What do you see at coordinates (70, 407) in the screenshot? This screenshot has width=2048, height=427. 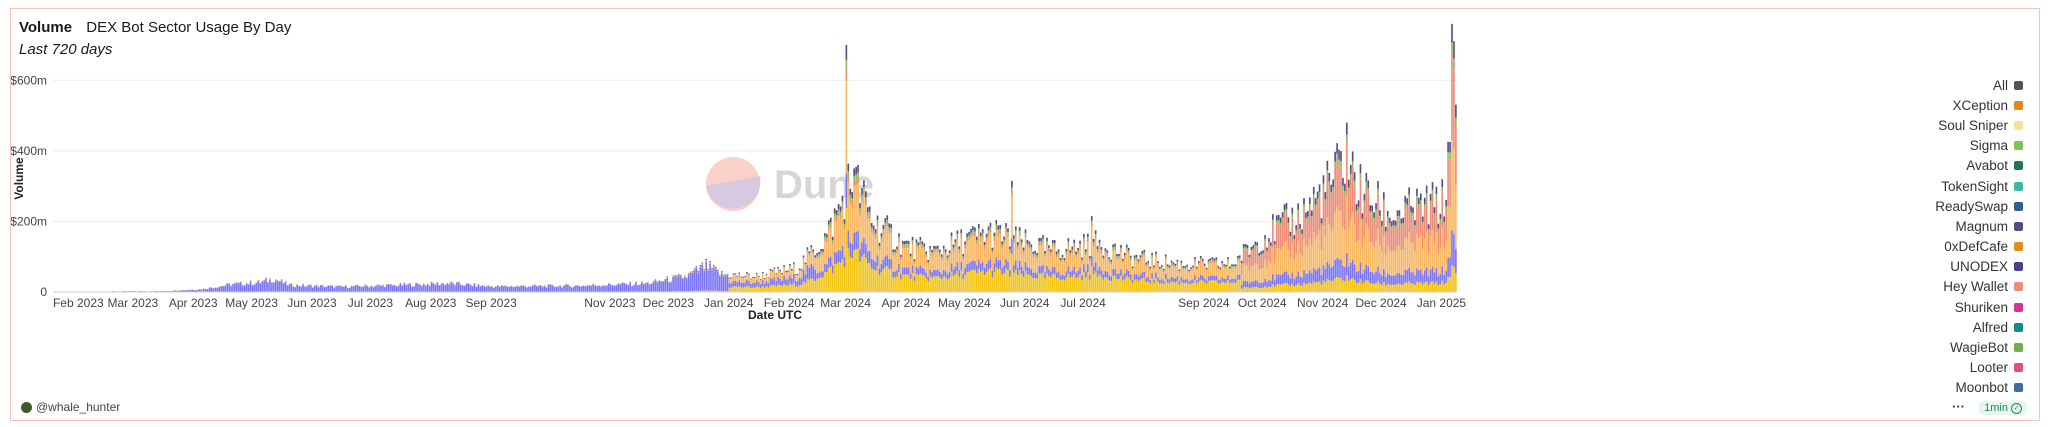 I see `author: @whale_hunter` at bounding box center [70, 407].